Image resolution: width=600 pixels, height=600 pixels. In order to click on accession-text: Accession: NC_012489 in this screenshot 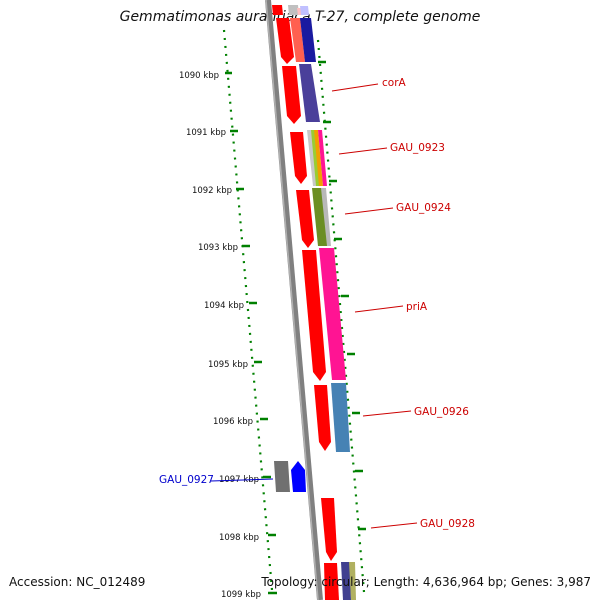, I will do `click(77, 582)`.